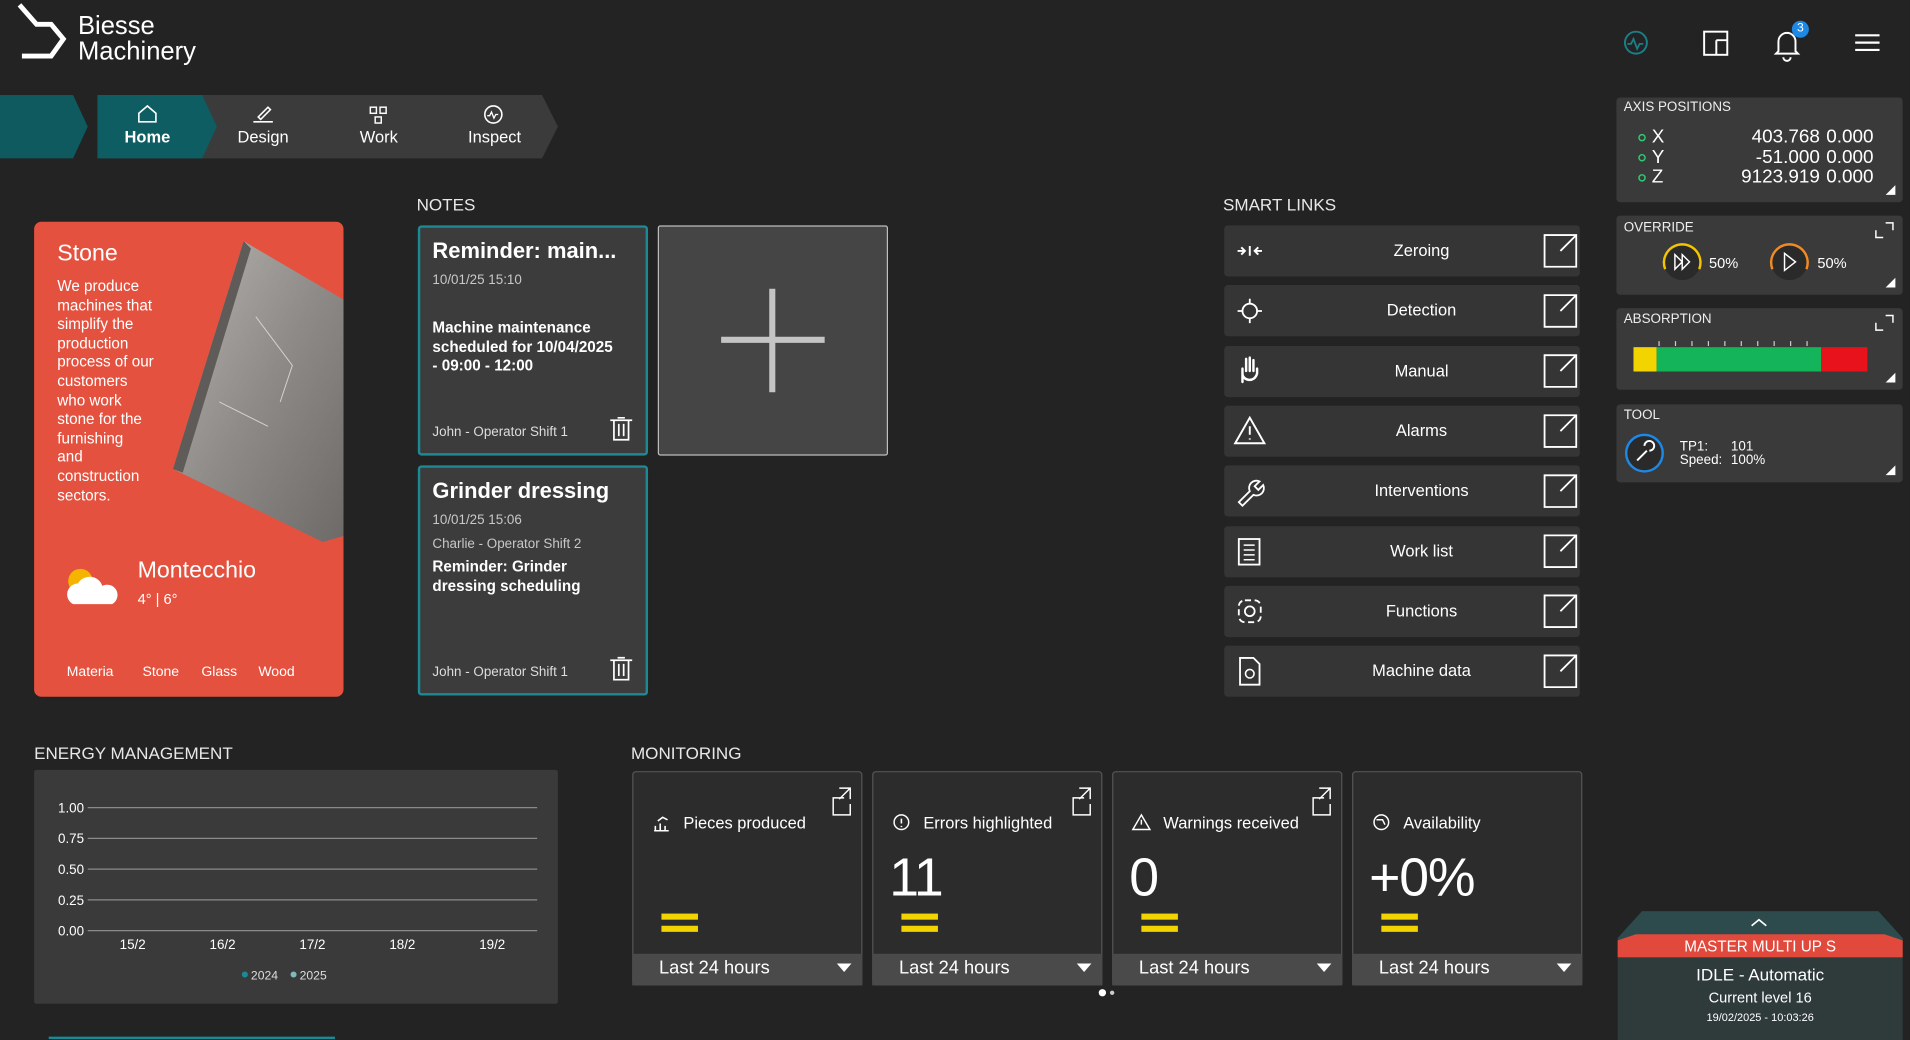 The width and height of the screenshot is (1910, 1040). What do you see at coordinates (1850, 177) in the screenshot?
I see `axis-offset: 0.000` at bounding box center [1850, 177].